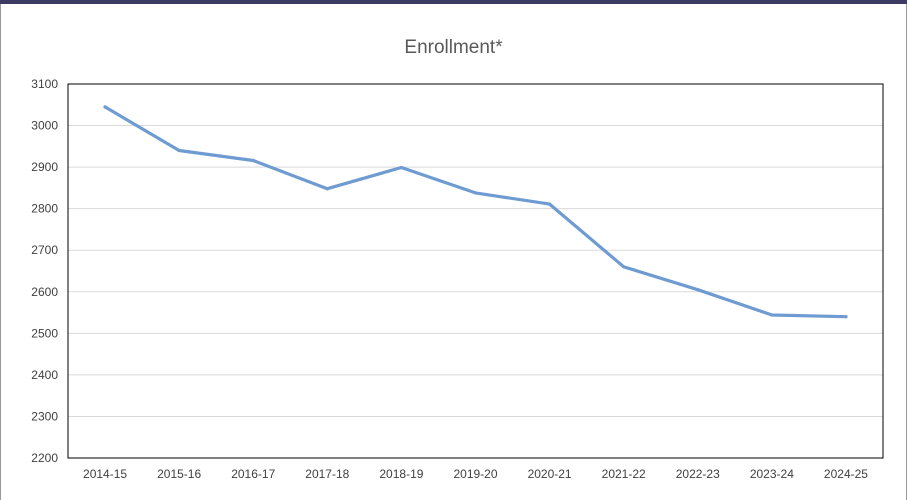  Describe the element at coordinates (105, 474) in the screenshot. I see `x-tick-label-0: 2014-15` at that location.